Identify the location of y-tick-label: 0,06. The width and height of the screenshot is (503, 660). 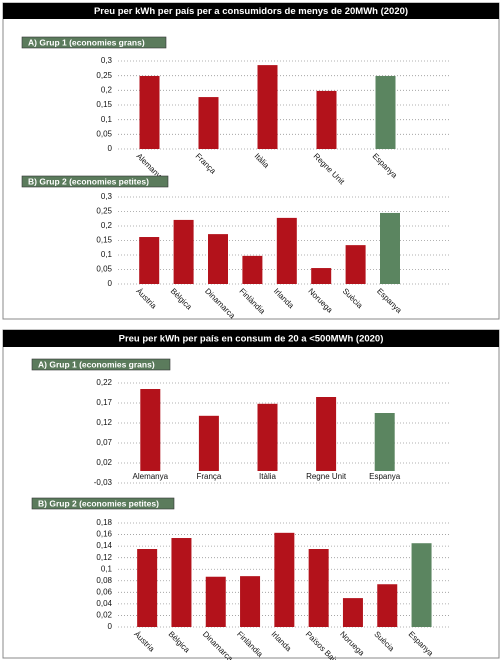
(104, 591).